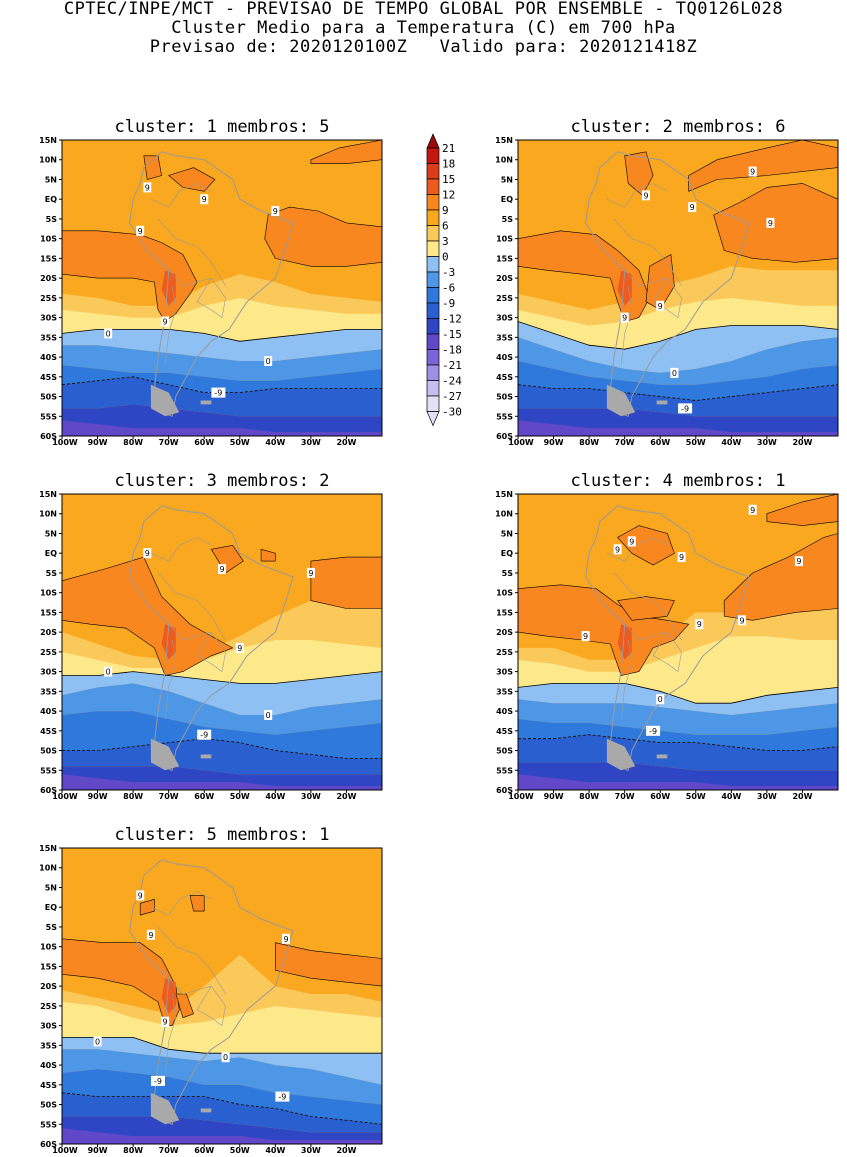  I want to click on falkland-islands, so click(206, 1110).